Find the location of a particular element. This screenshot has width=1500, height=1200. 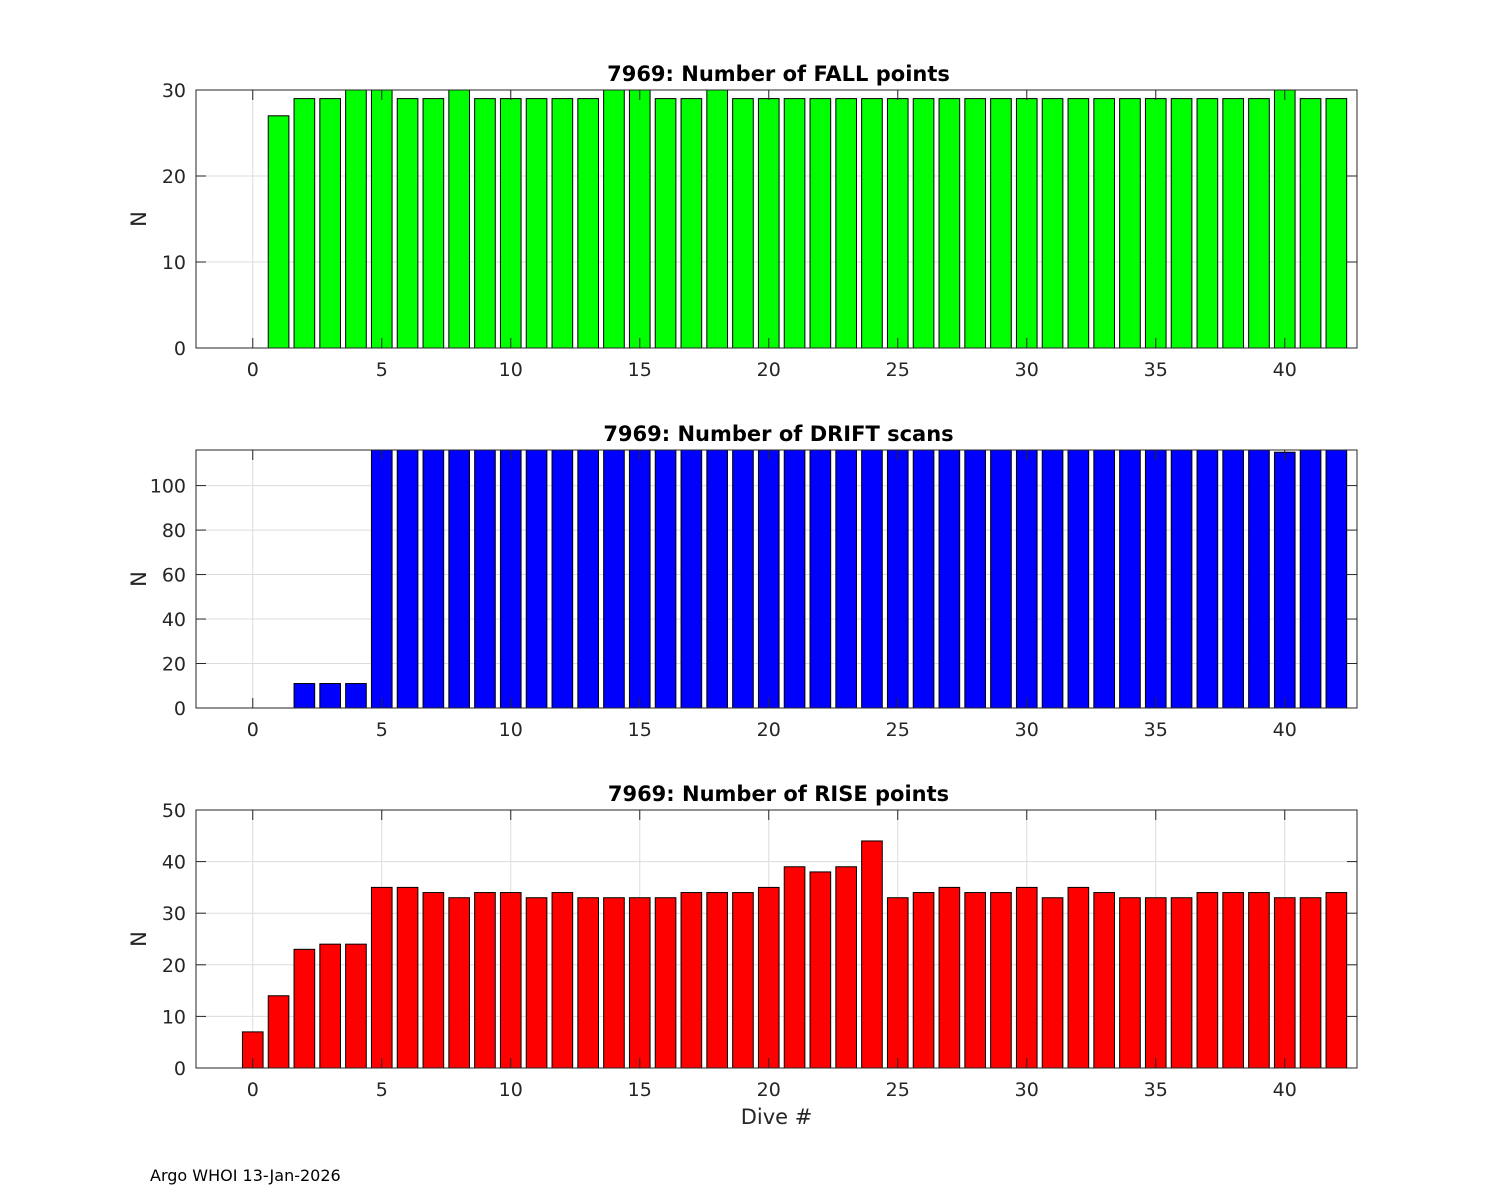

x-tick-label: 30 is located at coordinates (1027, 370).